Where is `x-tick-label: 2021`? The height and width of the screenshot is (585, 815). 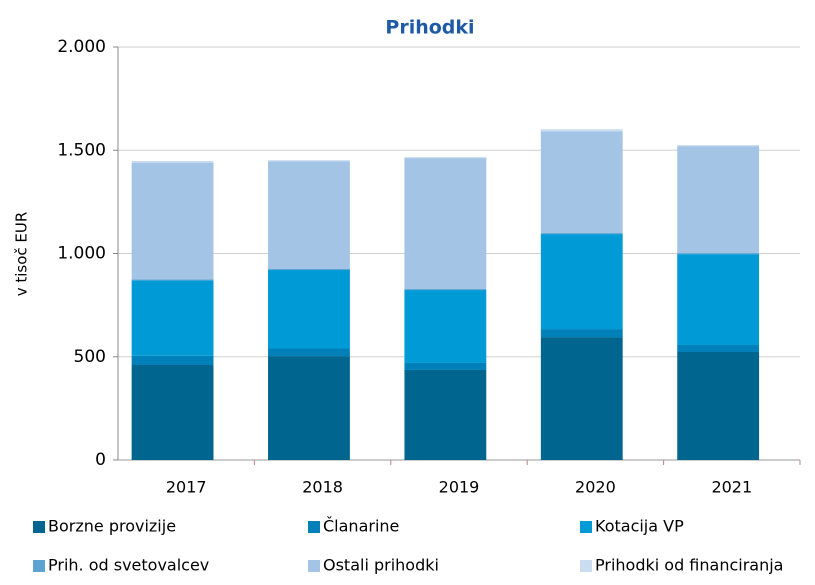
x-tick-label: 2021 is located at coordinates (731, 487).